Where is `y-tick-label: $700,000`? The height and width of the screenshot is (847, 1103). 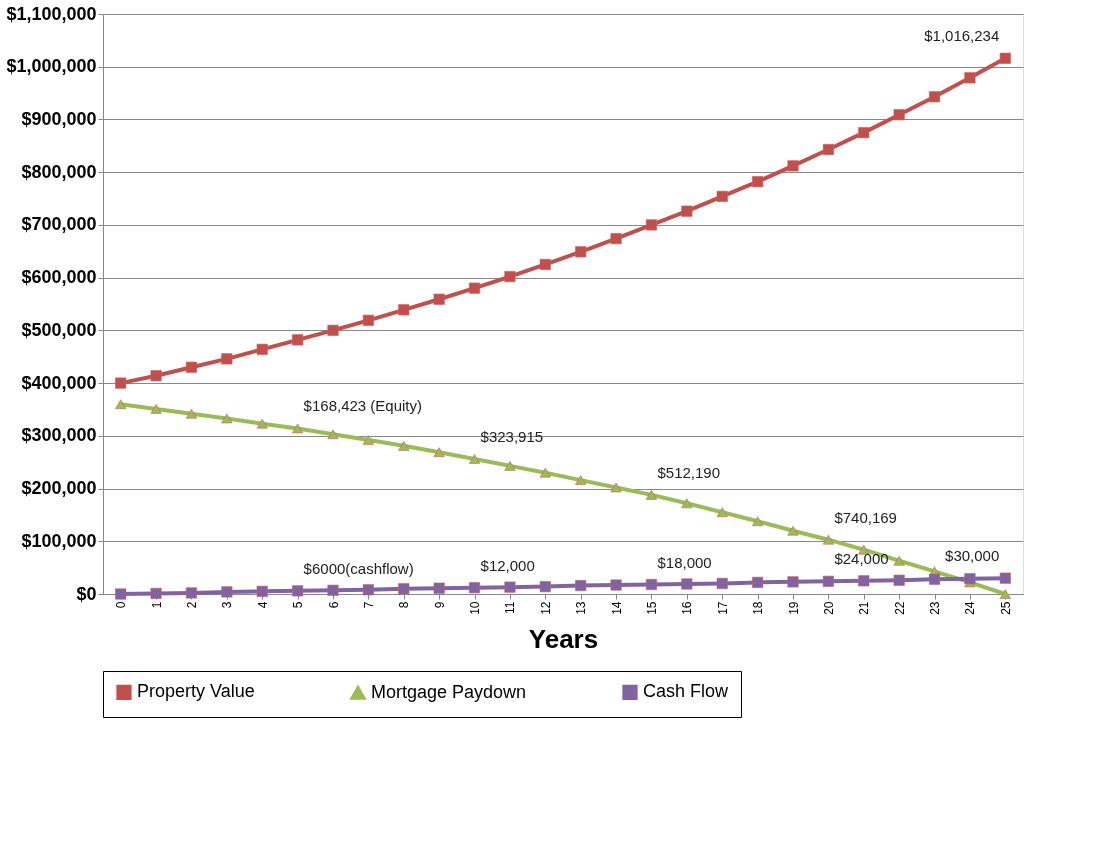 y-tick-label: $700,000 is located at coordinates (59, 224).